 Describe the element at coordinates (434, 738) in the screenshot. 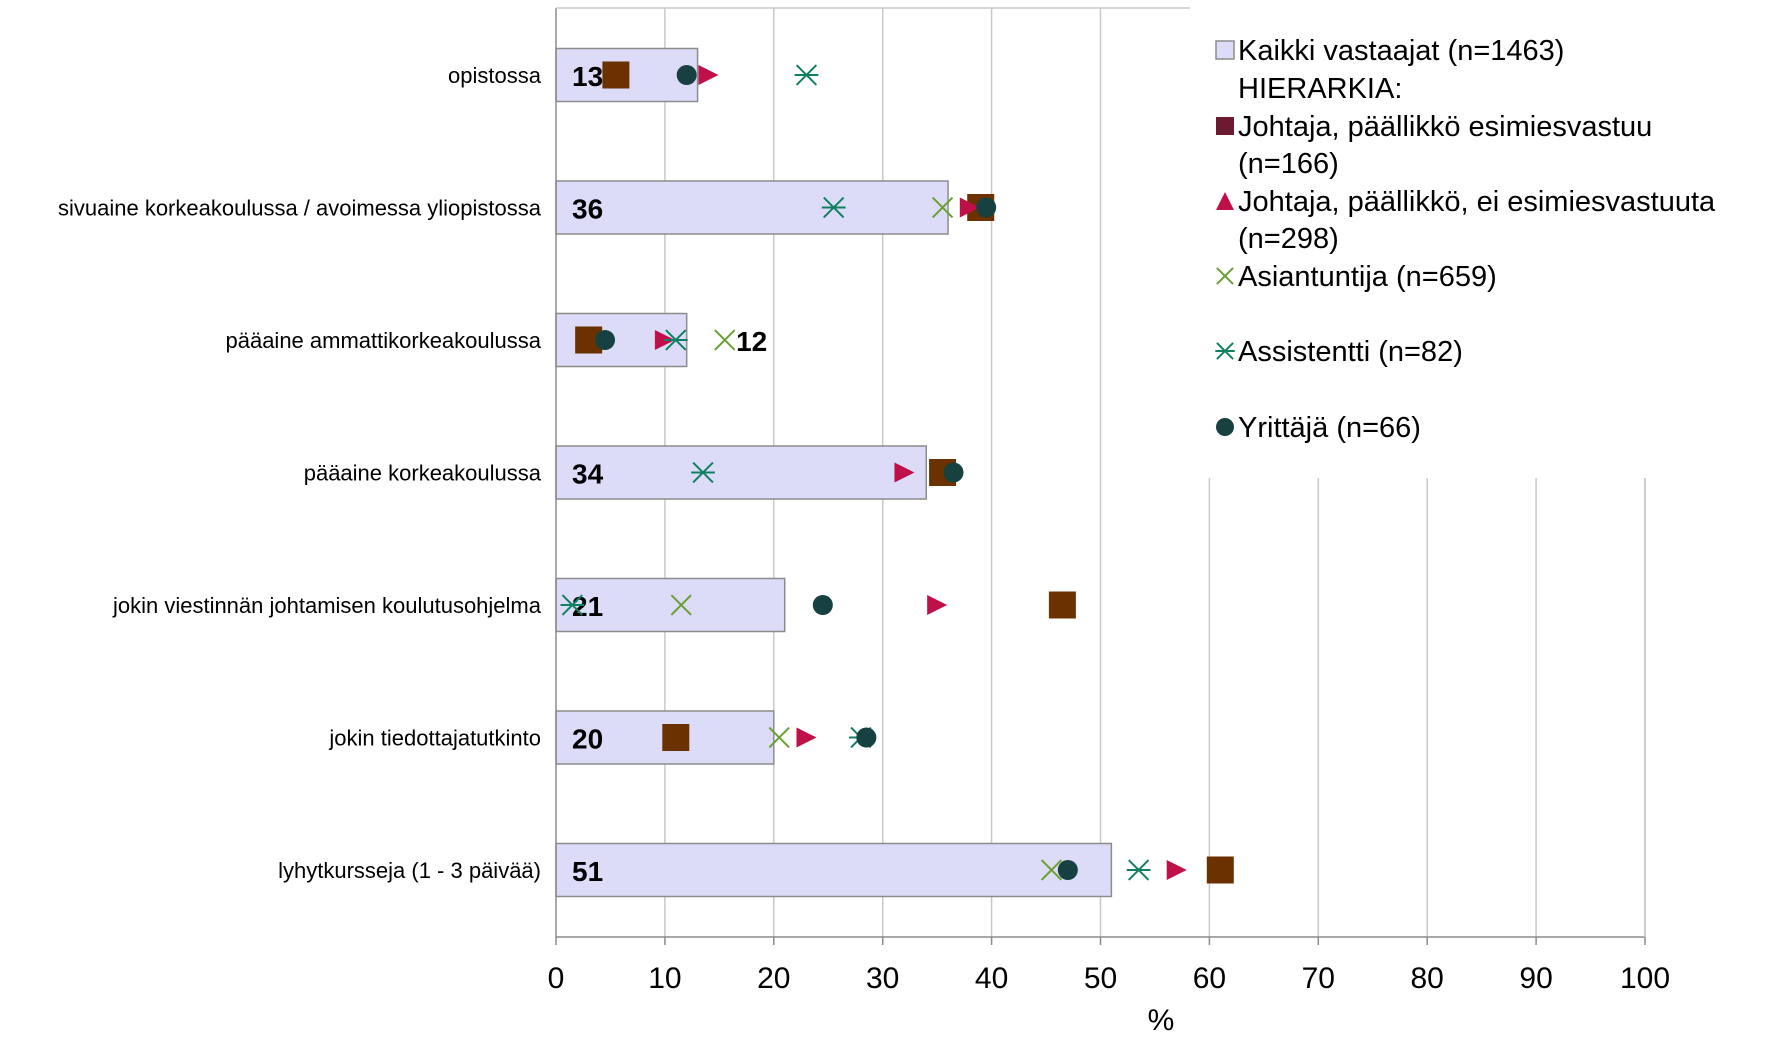

I see `category-label-5: jokin tiedottajatutkinto` at that location.